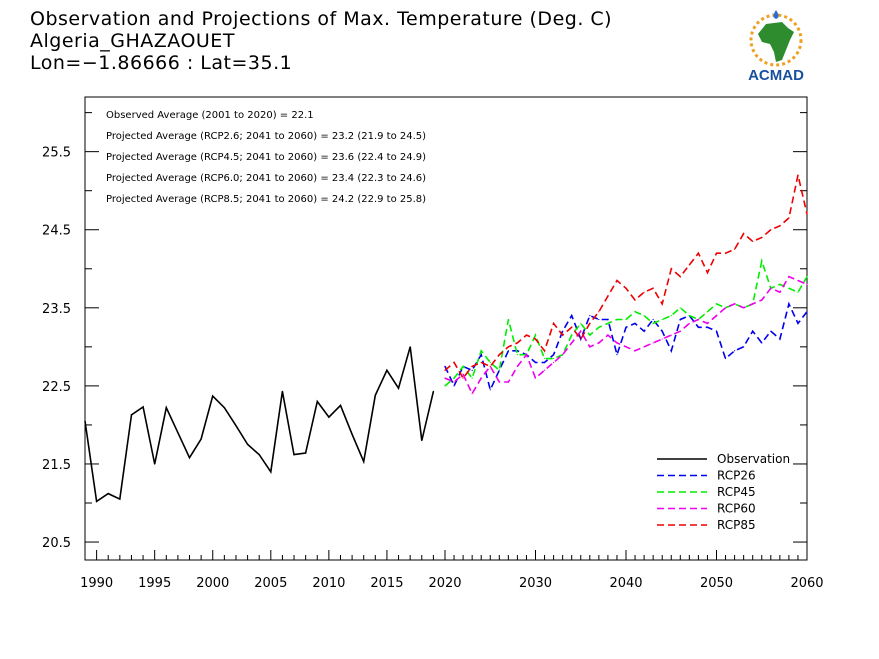 The image size is (879, 659). What do you see at coordinates (56, 387) in the screenshot?
I see `y-tick-label: 22.5` at bounding box center [56, 387].